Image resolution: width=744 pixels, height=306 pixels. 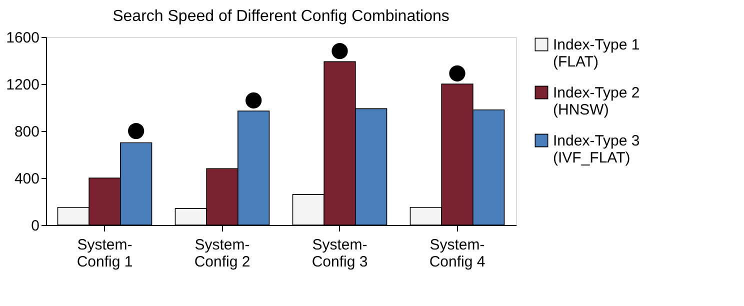 What do you see at coordinates (596, 101) in the screenshot?
I see `legend-label: Index-Type 2 (HNSW)` at bounding box center [596, 101].